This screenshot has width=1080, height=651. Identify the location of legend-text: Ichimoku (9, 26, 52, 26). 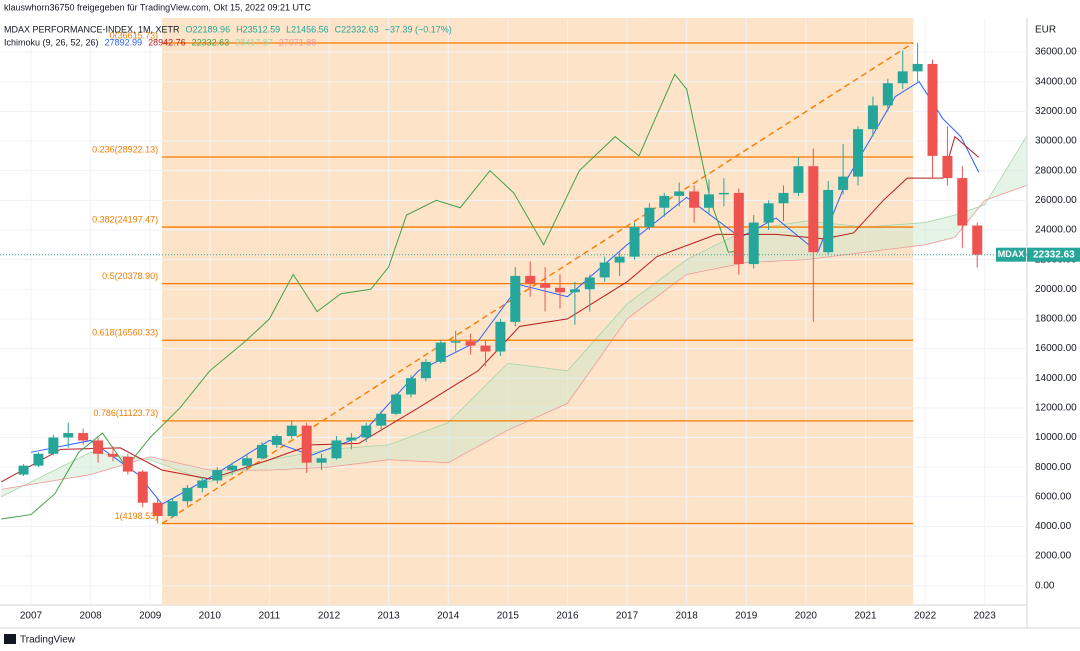
(51, 42).